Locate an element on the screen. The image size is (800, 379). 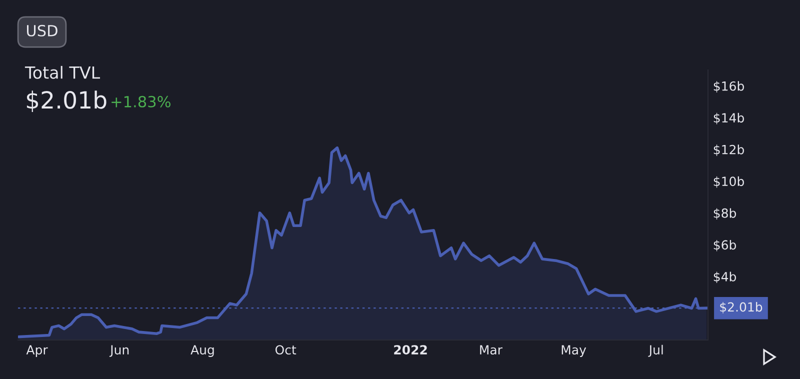
y-tick-label: $16b is located at coordinates (729, 86).